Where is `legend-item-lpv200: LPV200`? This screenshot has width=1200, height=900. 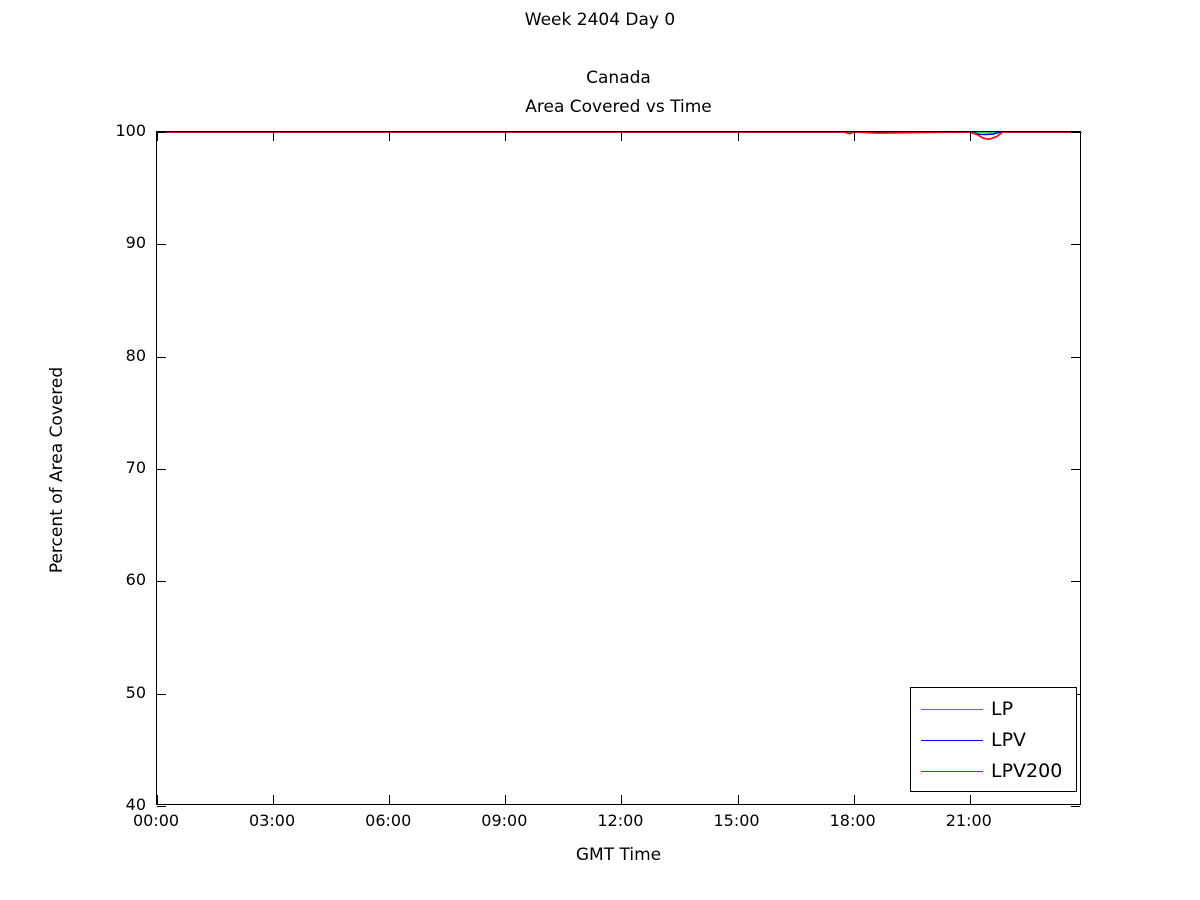
legend-item-lpv200: LPV200 is located at coordinates (993, 771).